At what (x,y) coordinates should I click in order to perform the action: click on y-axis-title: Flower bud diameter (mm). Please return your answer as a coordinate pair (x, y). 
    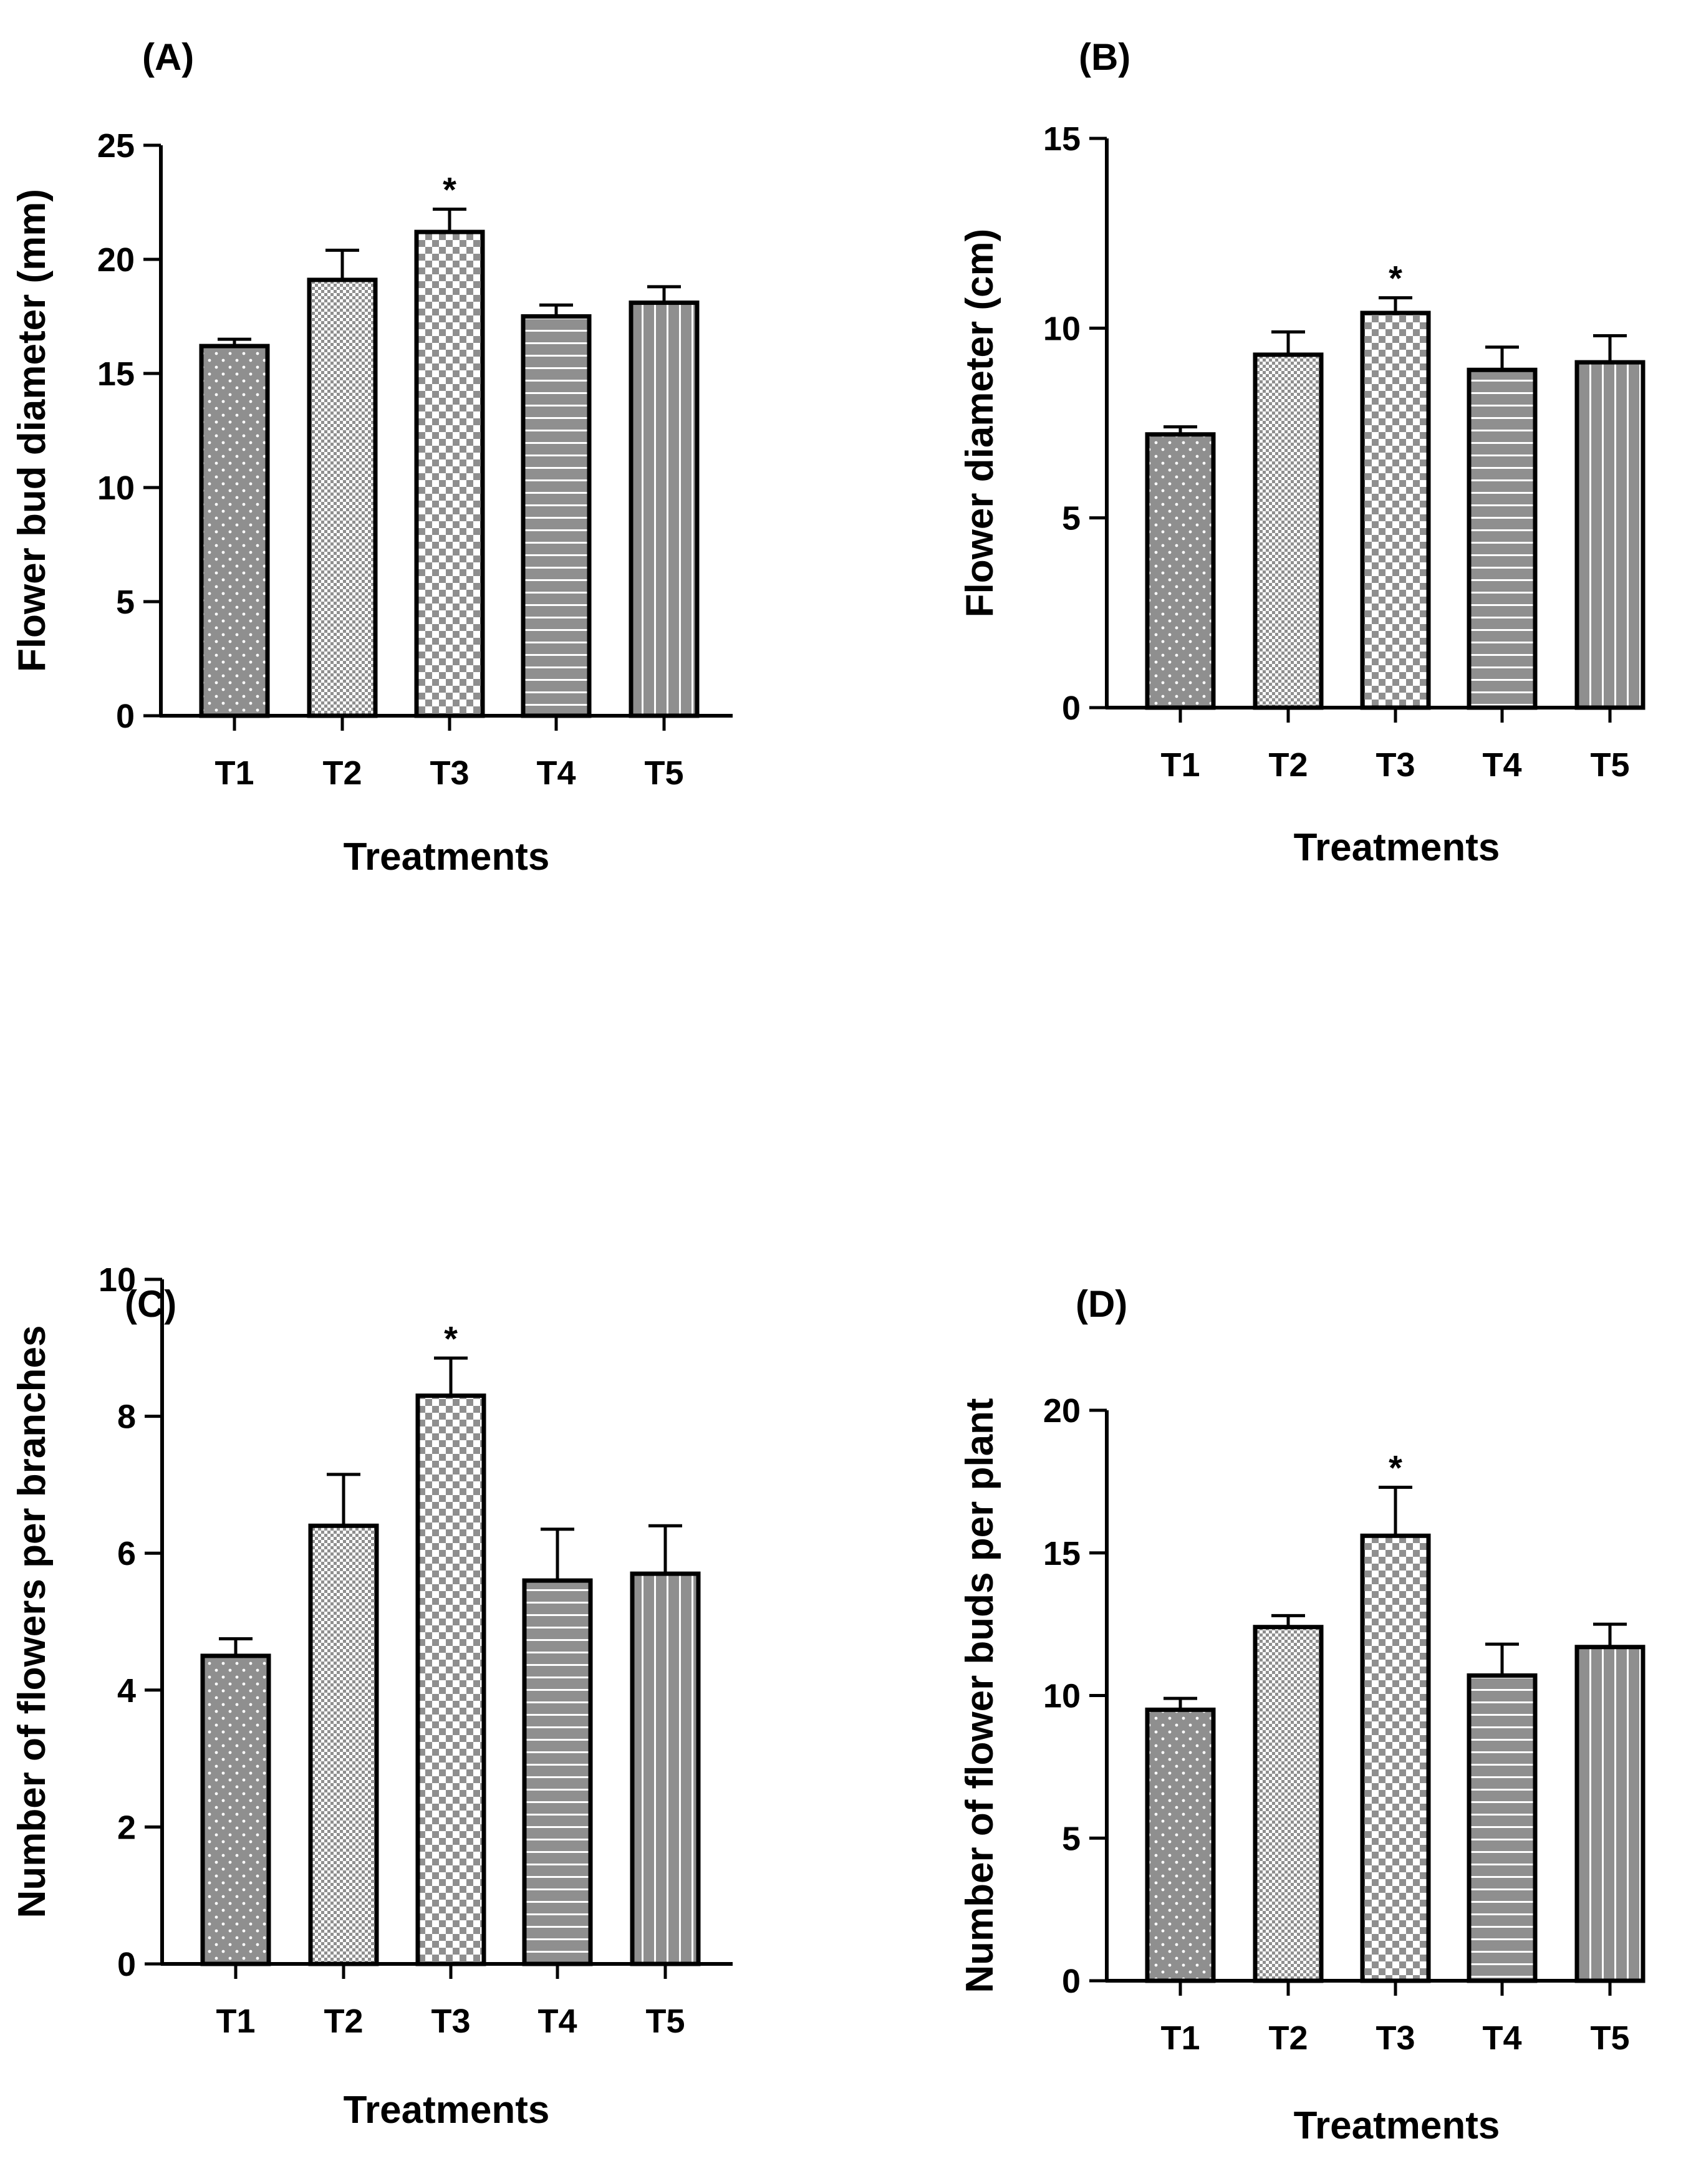
    Looking at the image, I should click on (32, 430).